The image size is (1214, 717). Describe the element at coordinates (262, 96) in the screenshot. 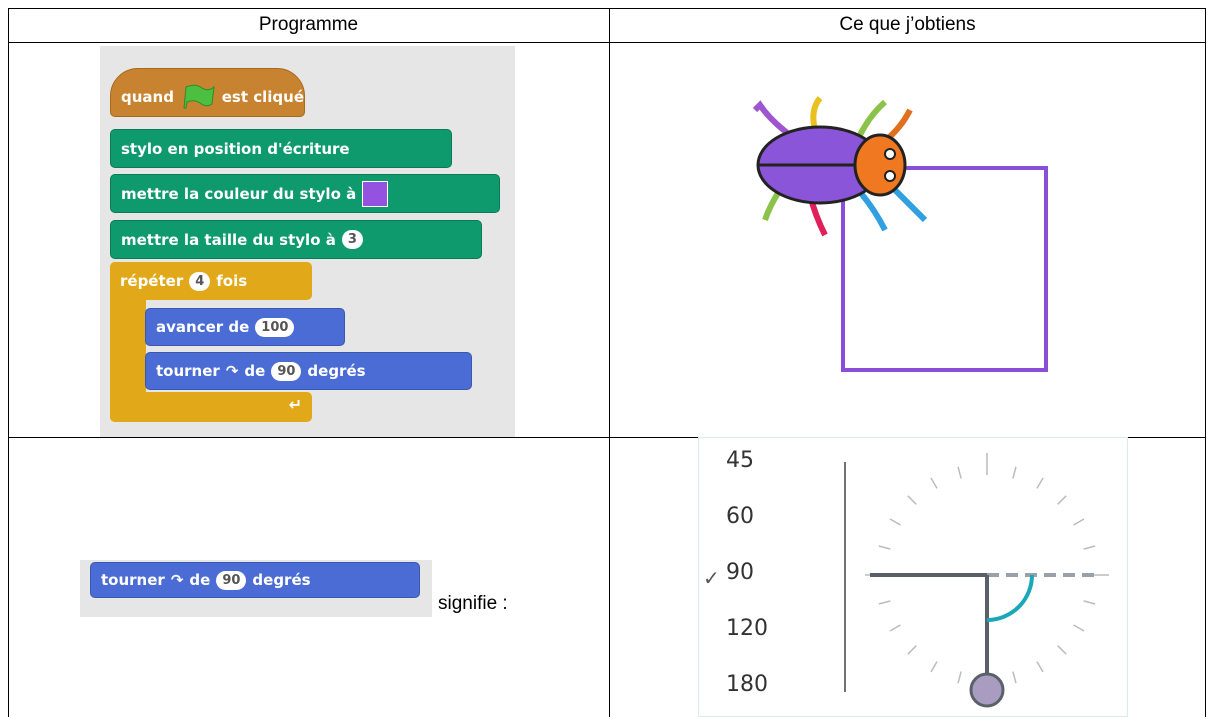

I see `block-text: est cliqué` at that location.